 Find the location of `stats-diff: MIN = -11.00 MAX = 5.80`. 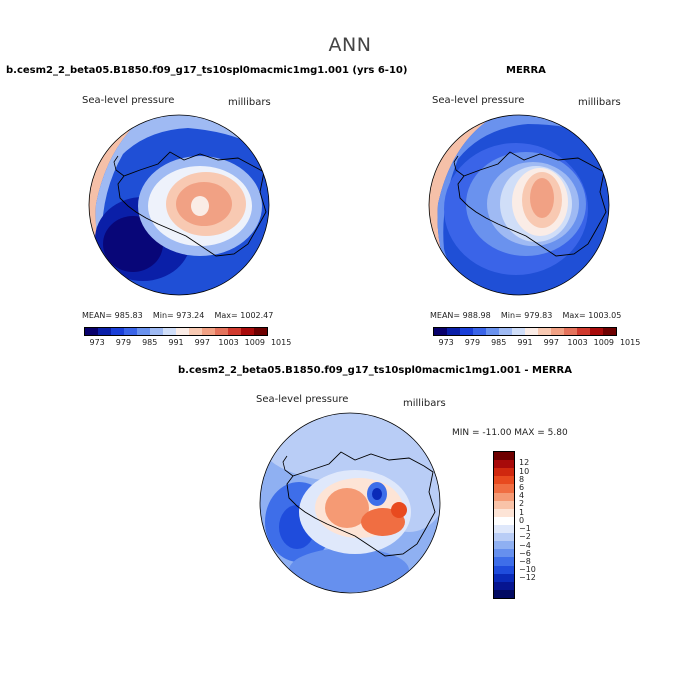

stats-diff: MIN = -11.00 MAX = 5.80 is located at coordinates (510, 433).